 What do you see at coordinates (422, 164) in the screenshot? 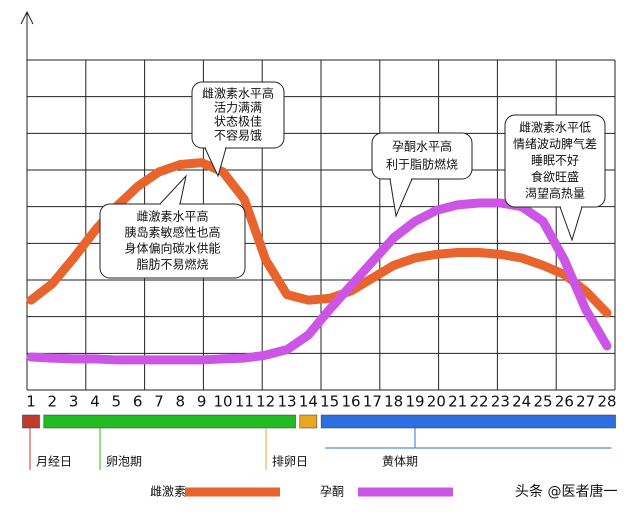
I see `callout-text: 利于脂肪燃烧` at bounding box center [422, 164].